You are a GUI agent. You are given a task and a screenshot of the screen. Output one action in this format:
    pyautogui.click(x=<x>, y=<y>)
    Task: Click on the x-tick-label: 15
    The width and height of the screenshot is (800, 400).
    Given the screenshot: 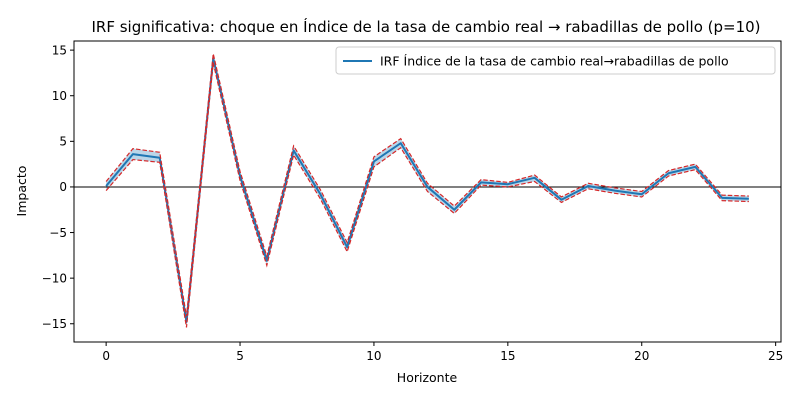 What is the action you would take?
    pyautogui.click(x=507, y=356)
    